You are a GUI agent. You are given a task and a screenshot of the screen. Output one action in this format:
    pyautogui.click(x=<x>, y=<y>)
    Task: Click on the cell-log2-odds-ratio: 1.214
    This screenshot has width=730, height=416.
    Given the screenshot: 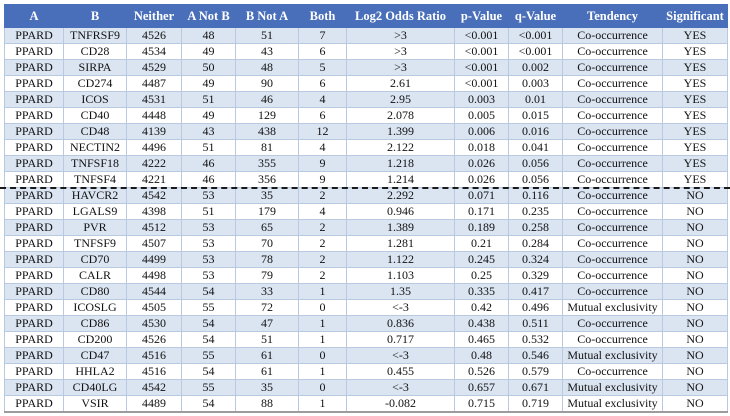 What is the action you would take?
    pyautogui.click(x=400, y=179)
    